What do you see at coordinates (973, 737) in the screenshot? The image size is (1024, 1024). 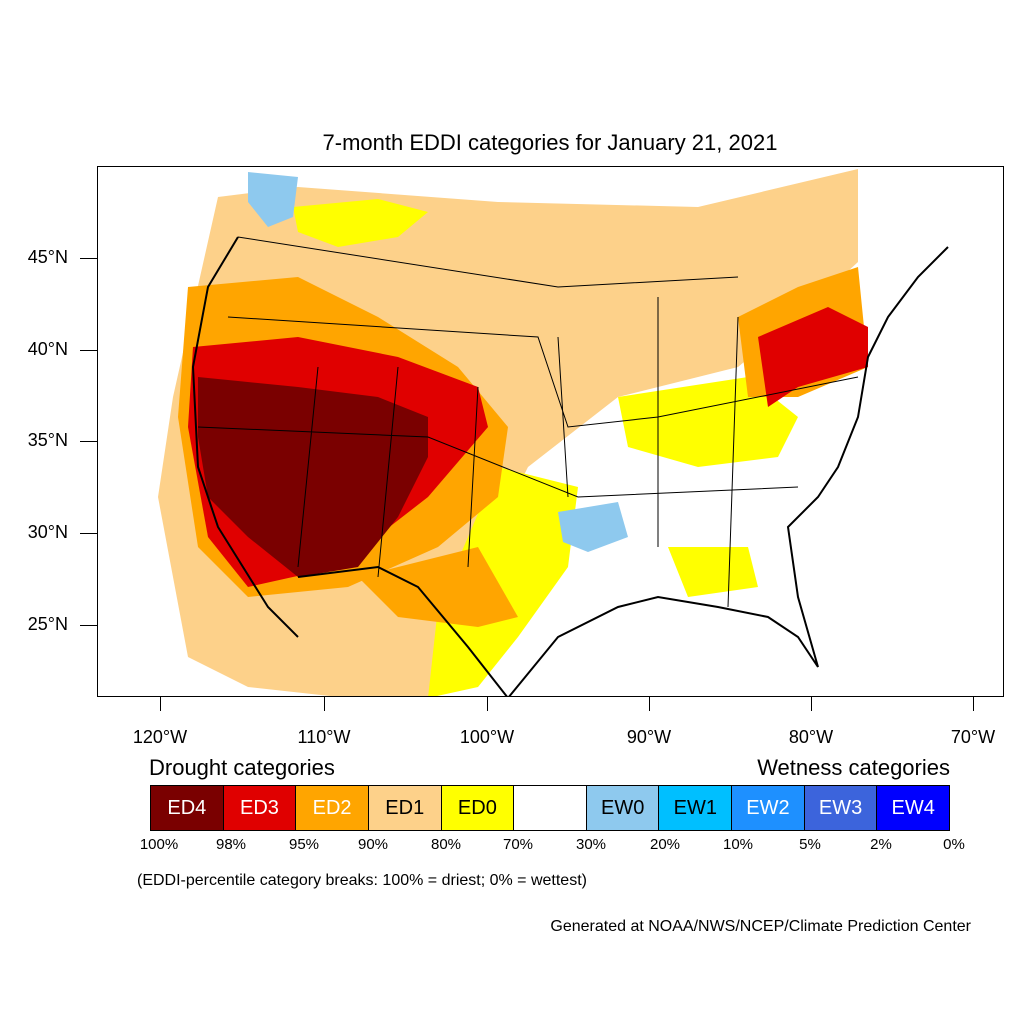 I see `lon-label-70: 70°W` at bounding box center [973, 737].